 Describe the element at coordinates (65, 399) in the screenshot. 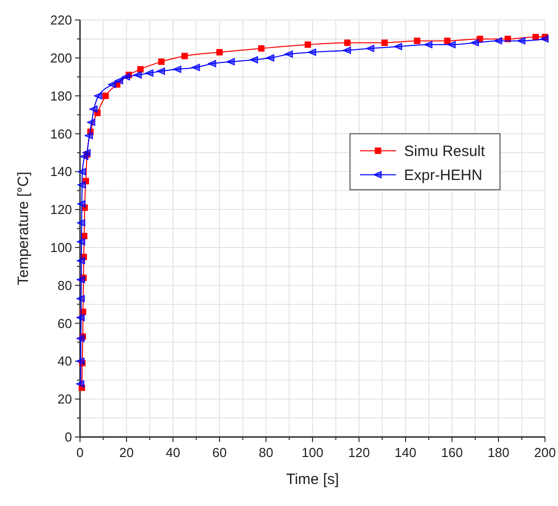

I see `y-tick-label: 20` at that location.